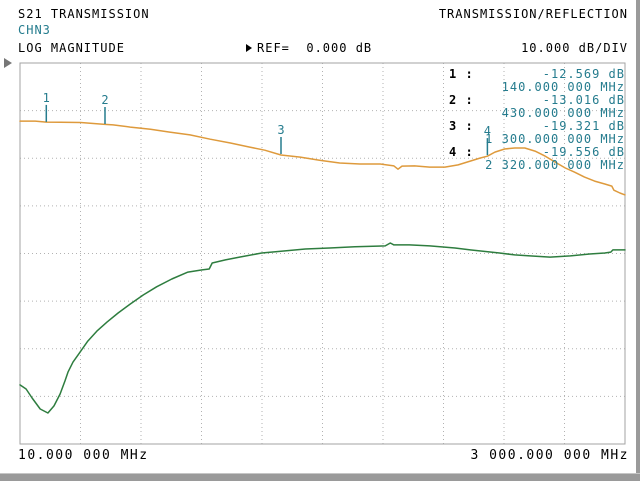  I want to click on marker-readout-row: 2 : -13.016 dB, so click(537, 100).